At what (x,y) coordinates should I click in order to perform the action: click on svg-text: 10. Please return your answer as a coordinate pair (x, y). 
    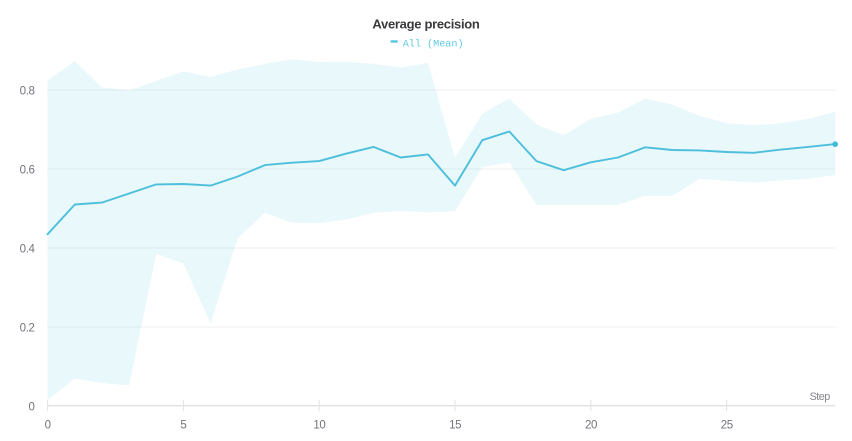
    Looking at the image, I should click on (319, 425).